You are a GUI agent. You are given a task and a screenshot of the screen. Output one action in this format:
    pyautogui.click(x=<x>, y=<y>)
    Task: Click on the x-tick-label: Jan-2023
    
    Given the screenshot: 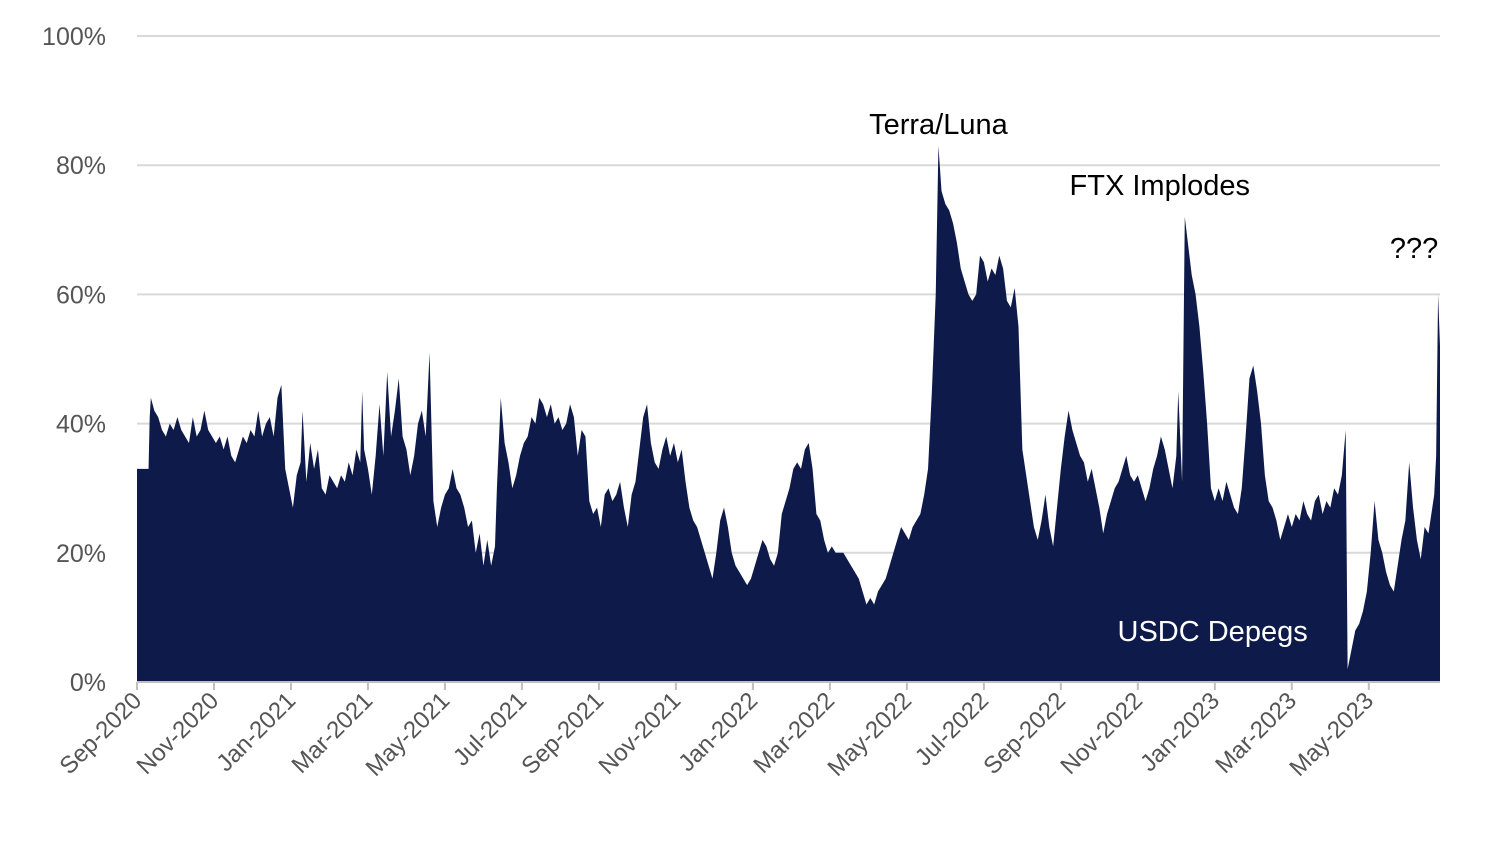 What is the action you would take?
    pyautogui.click(x=1180, y=732)
    